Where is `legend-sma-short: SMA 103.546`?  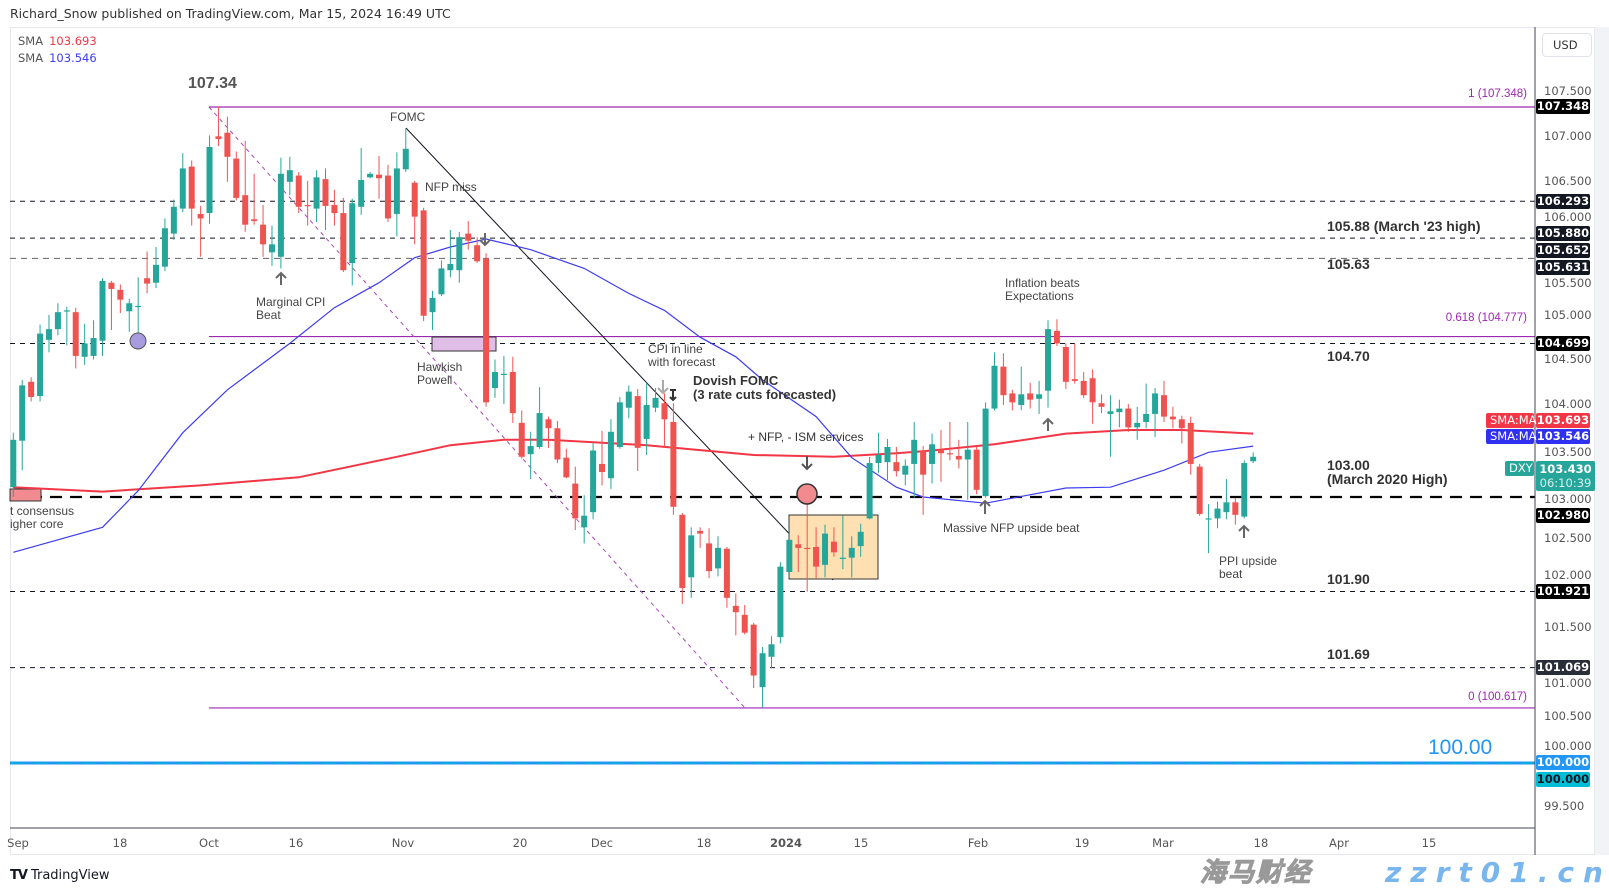
legend-sma-short: SMA 103.546 is located at coordinates (57, 58).